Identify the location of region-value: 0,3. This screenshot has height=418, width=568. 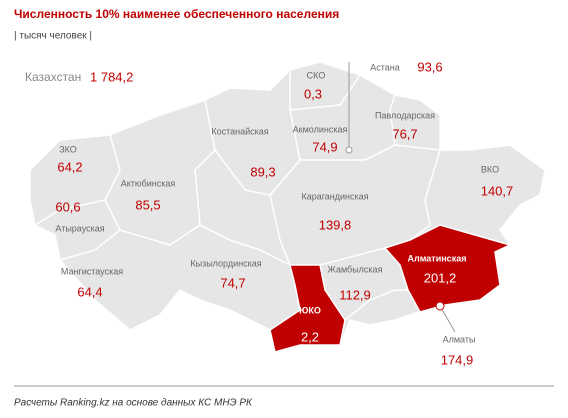
(313, 93).